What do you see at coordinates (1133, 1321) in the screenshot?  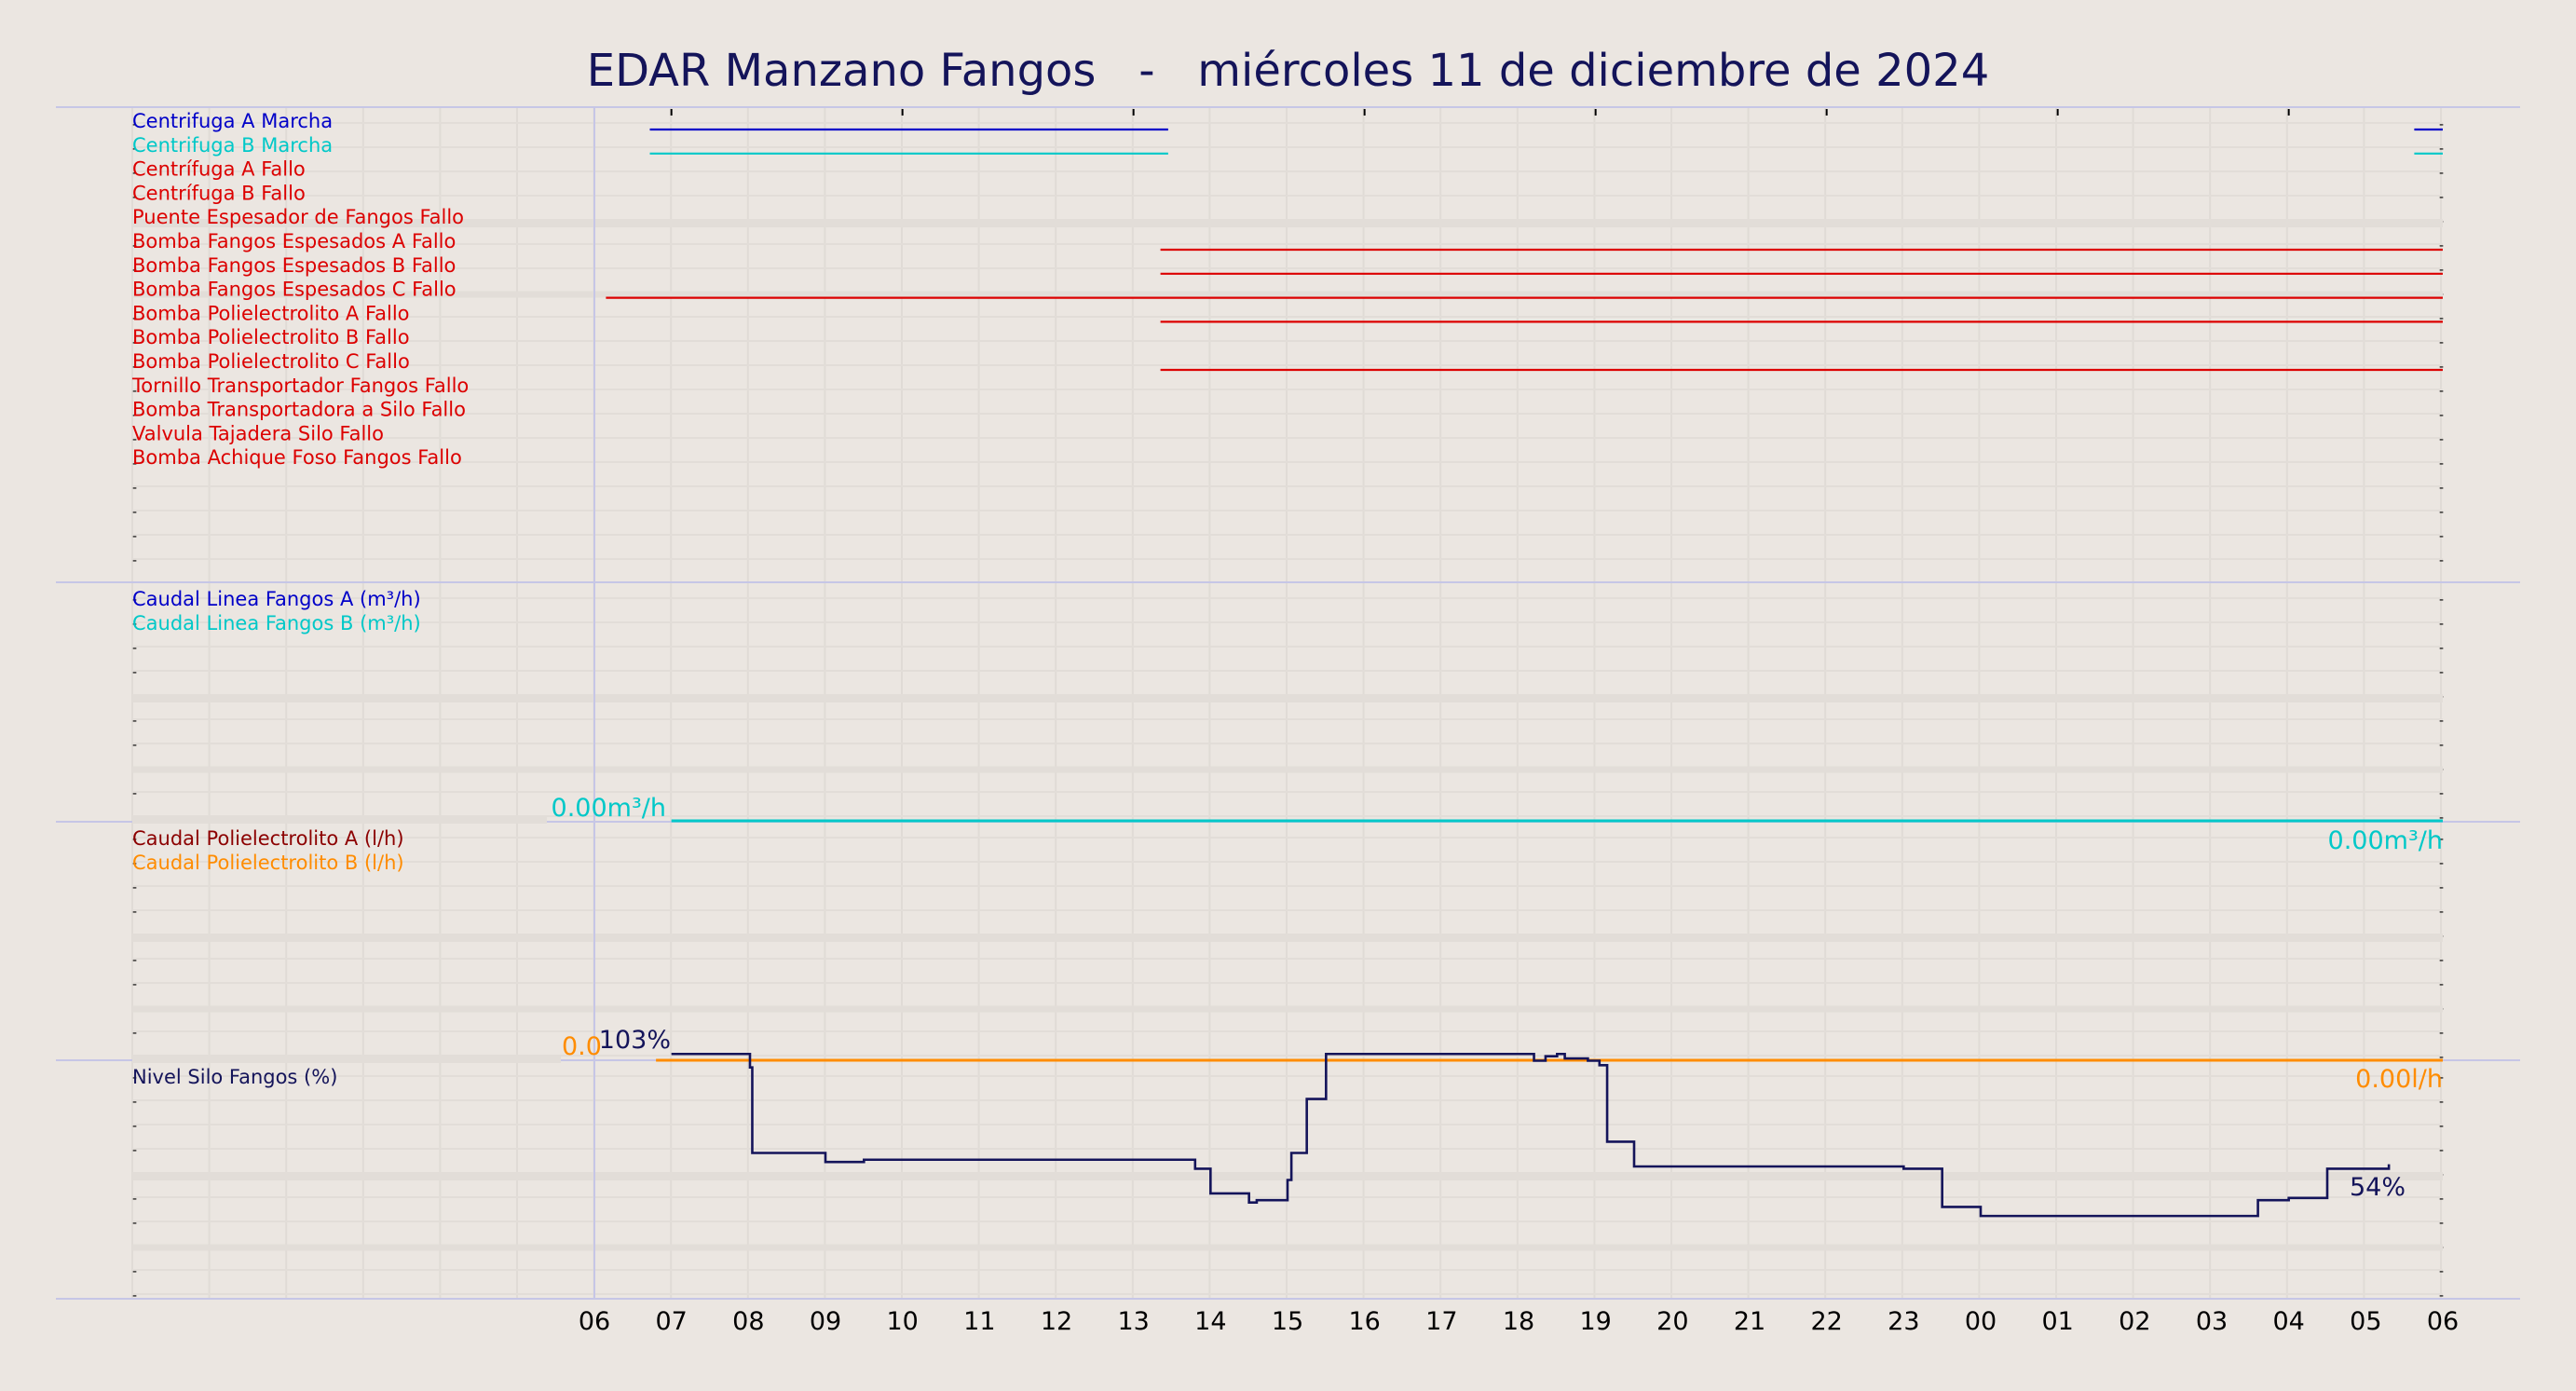 I see `x-tick-label: 13` at bounding box center [1133, 1321].